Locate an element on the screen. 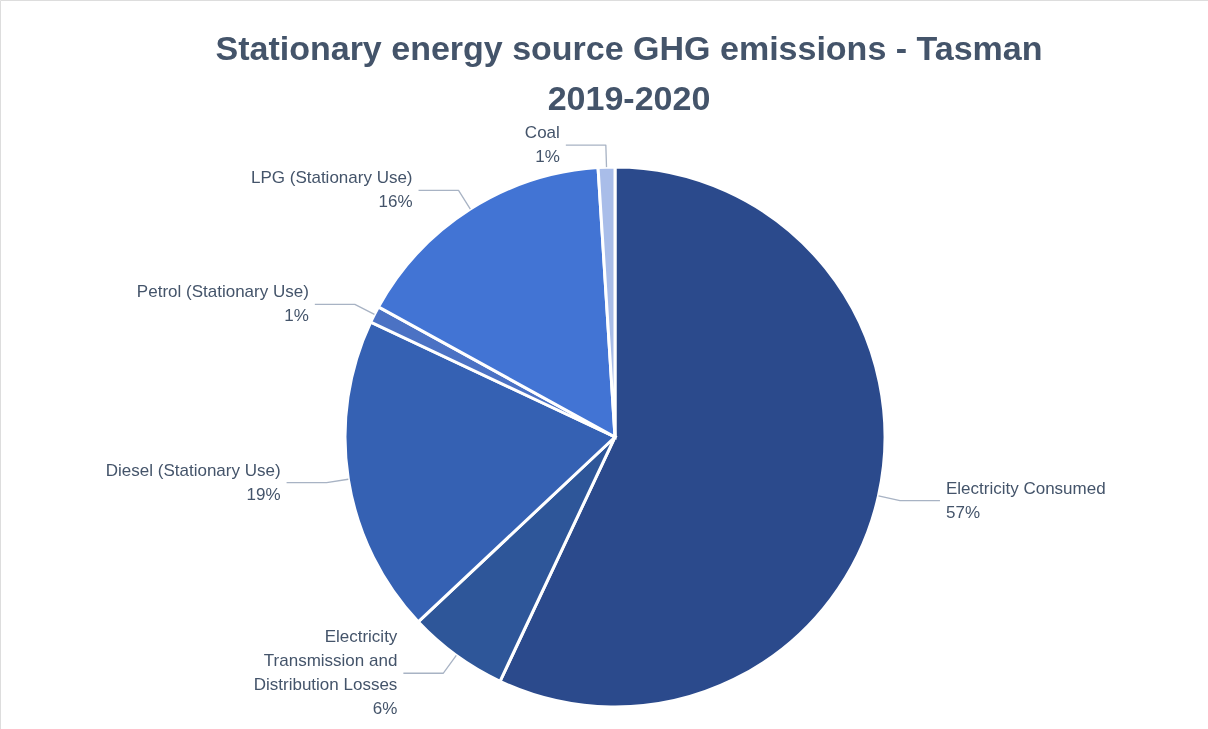  slice-label: Electricity Transmission and Distribution Losses is located at coordinates (325, 661).